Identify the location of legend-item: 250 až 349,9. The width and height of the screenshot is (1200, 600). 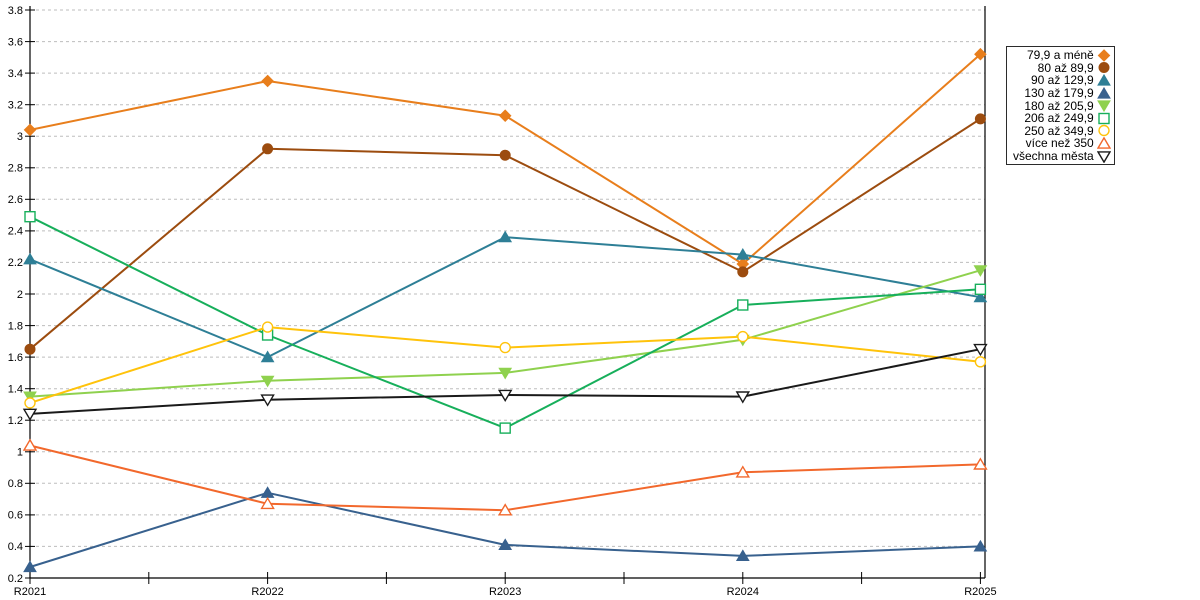
(1062, 131).